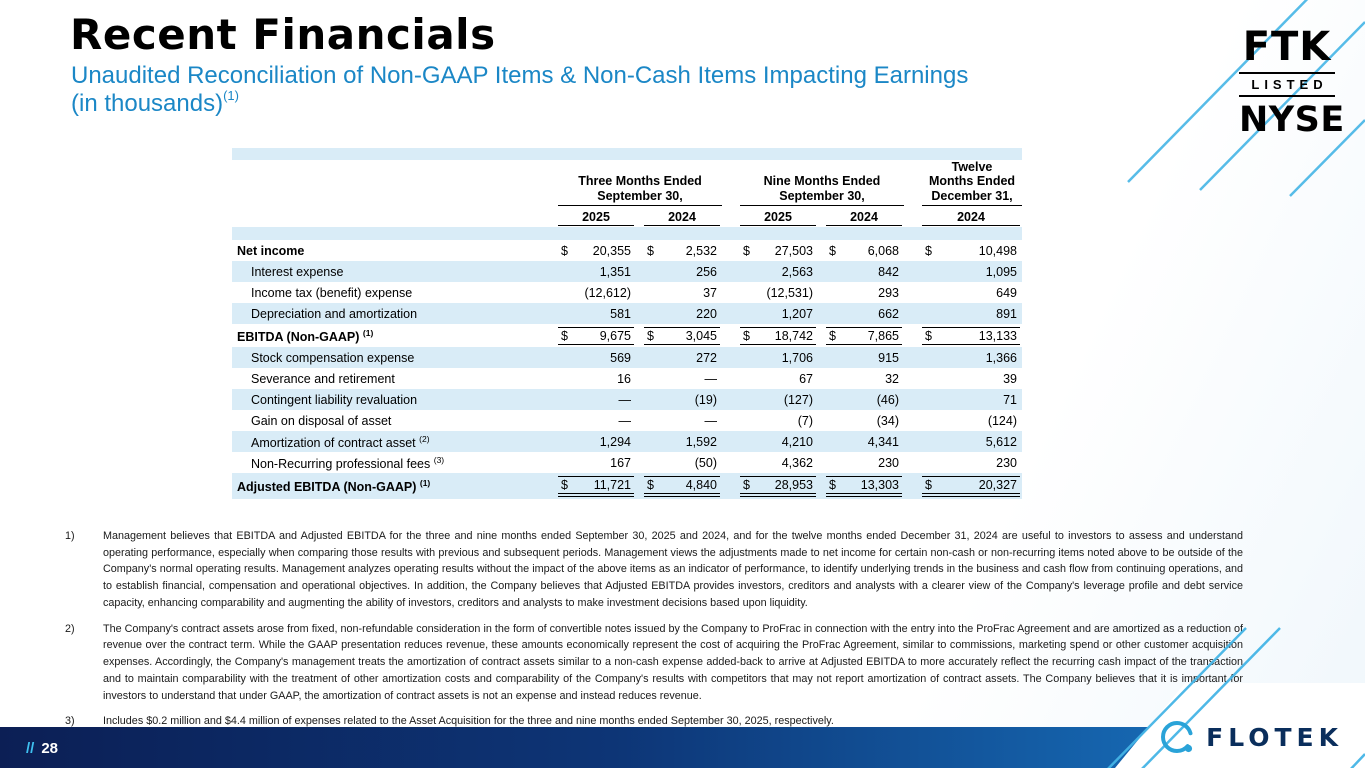 Image resolution: width=1365 pixels, height=768 pixels. I want to click on row-label: Net income, so click(271, 250).